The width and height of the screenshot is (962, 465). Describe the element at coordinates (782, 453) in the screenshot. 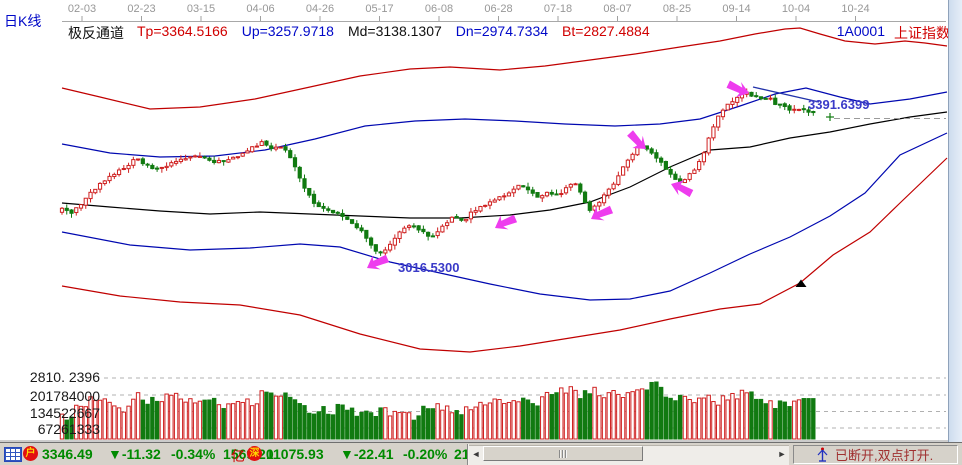

I see `scroll-right-button: ►` at that location.